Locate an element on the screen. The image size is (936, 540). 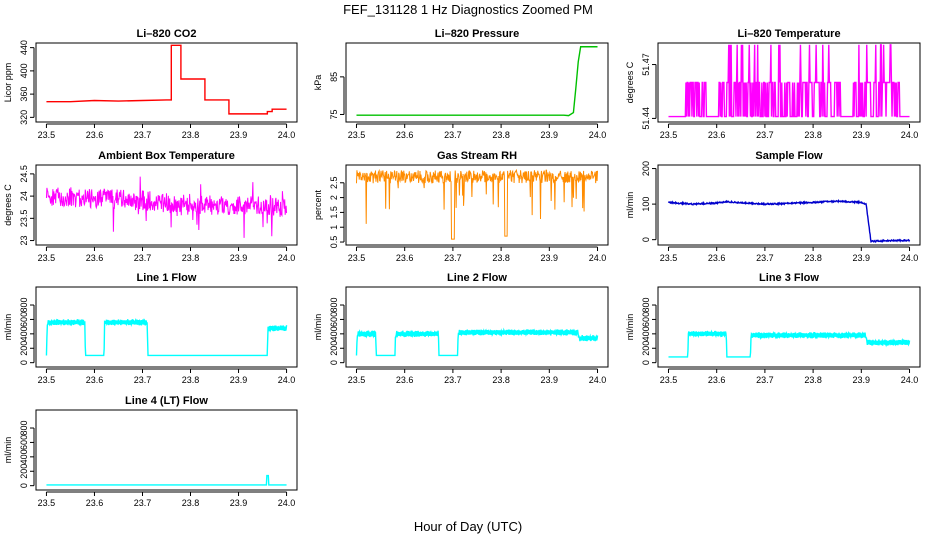
y-tick-label: 1 is located at coordinates (334, 227).